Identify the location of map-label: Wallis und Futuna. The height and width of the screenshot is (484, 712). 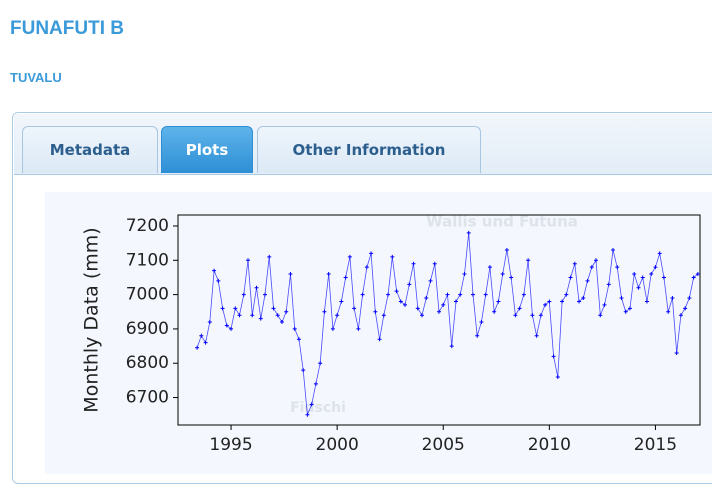
(502, 222).